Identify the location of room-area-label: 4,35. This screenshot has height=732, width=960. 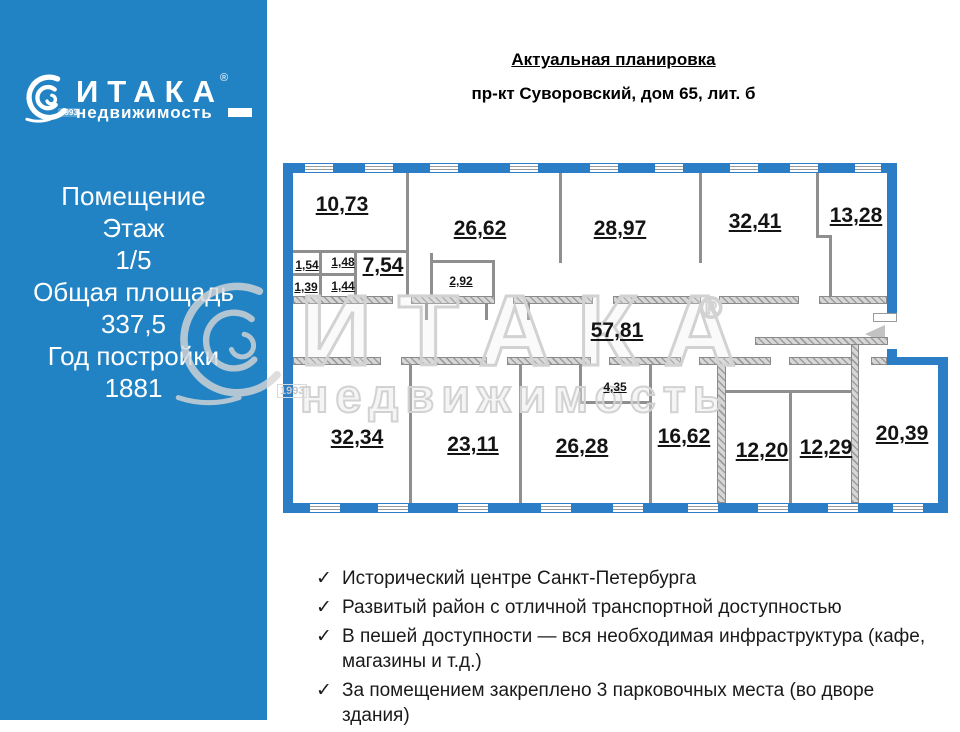
(615, 387).